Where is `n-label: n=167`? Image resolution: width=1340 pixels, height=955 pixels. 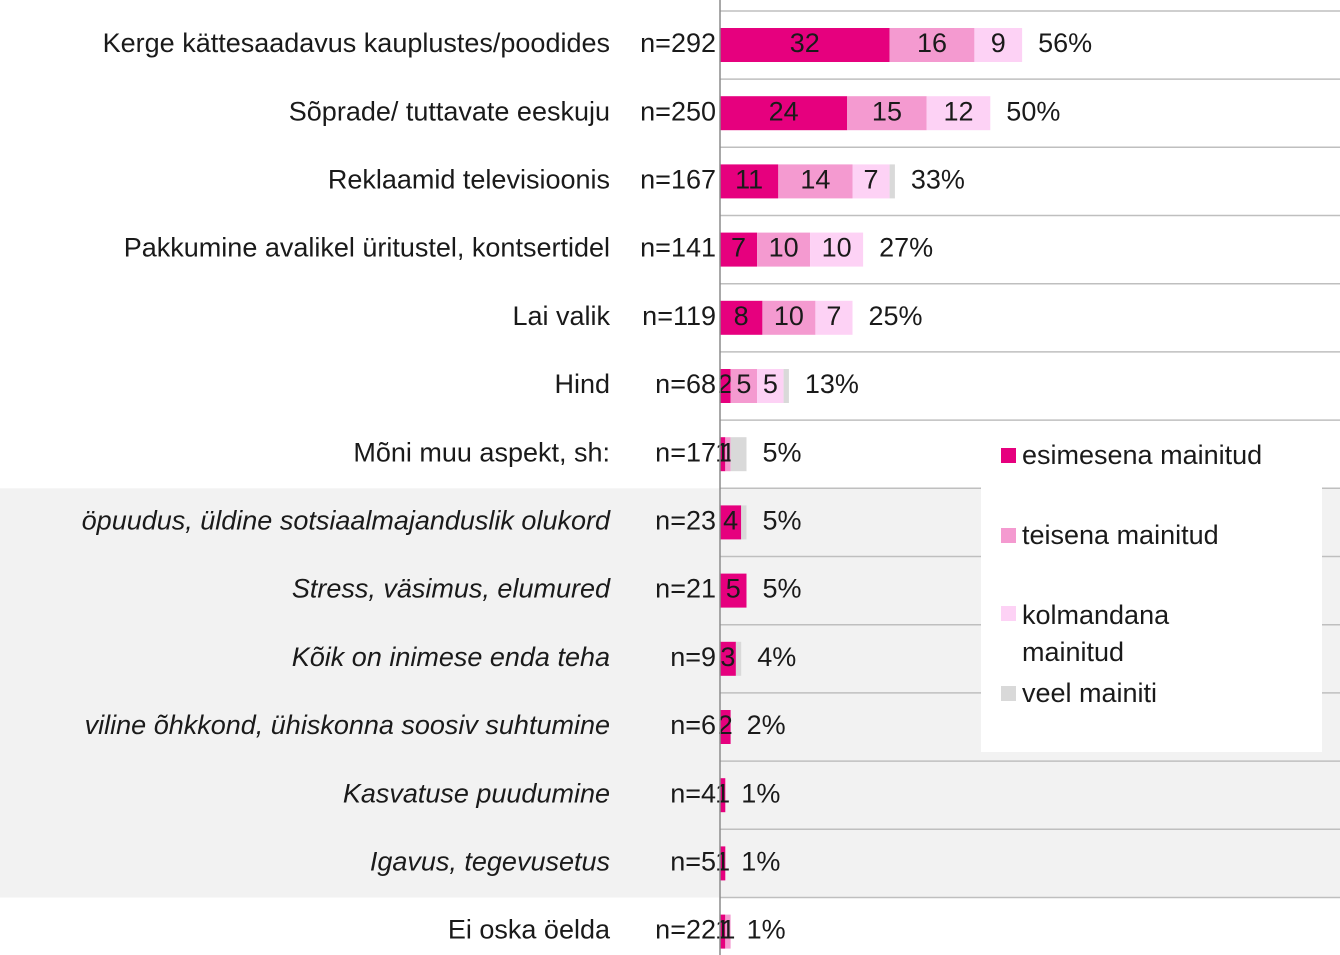
n-label: n=167 is located at coordinates (678, 180).